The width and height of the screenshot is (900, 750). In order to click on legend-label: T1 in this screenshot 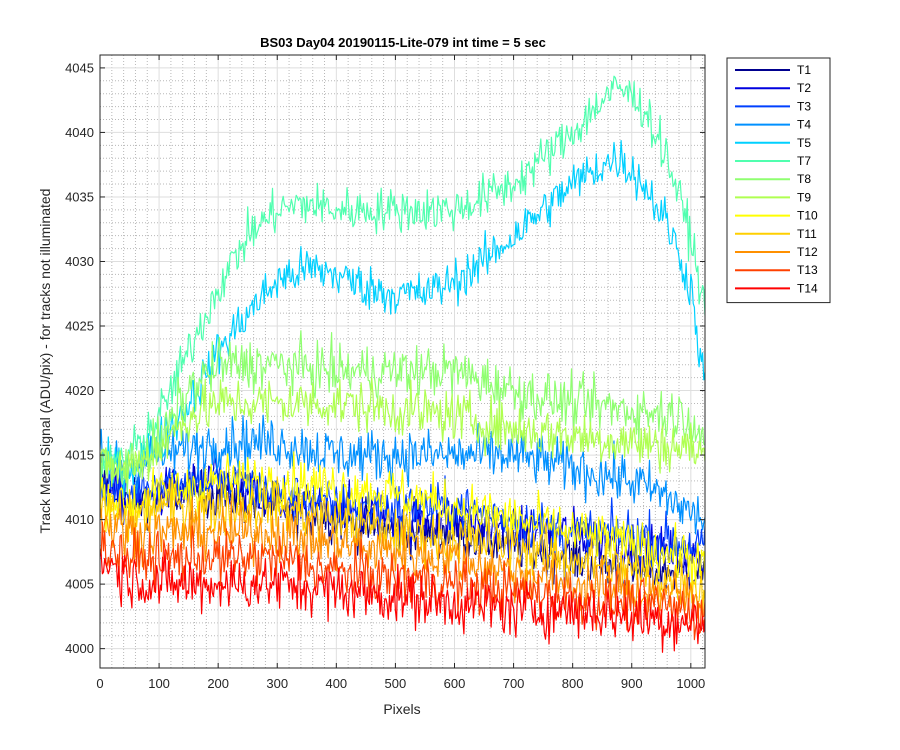, I will do `click(804, 70)`.